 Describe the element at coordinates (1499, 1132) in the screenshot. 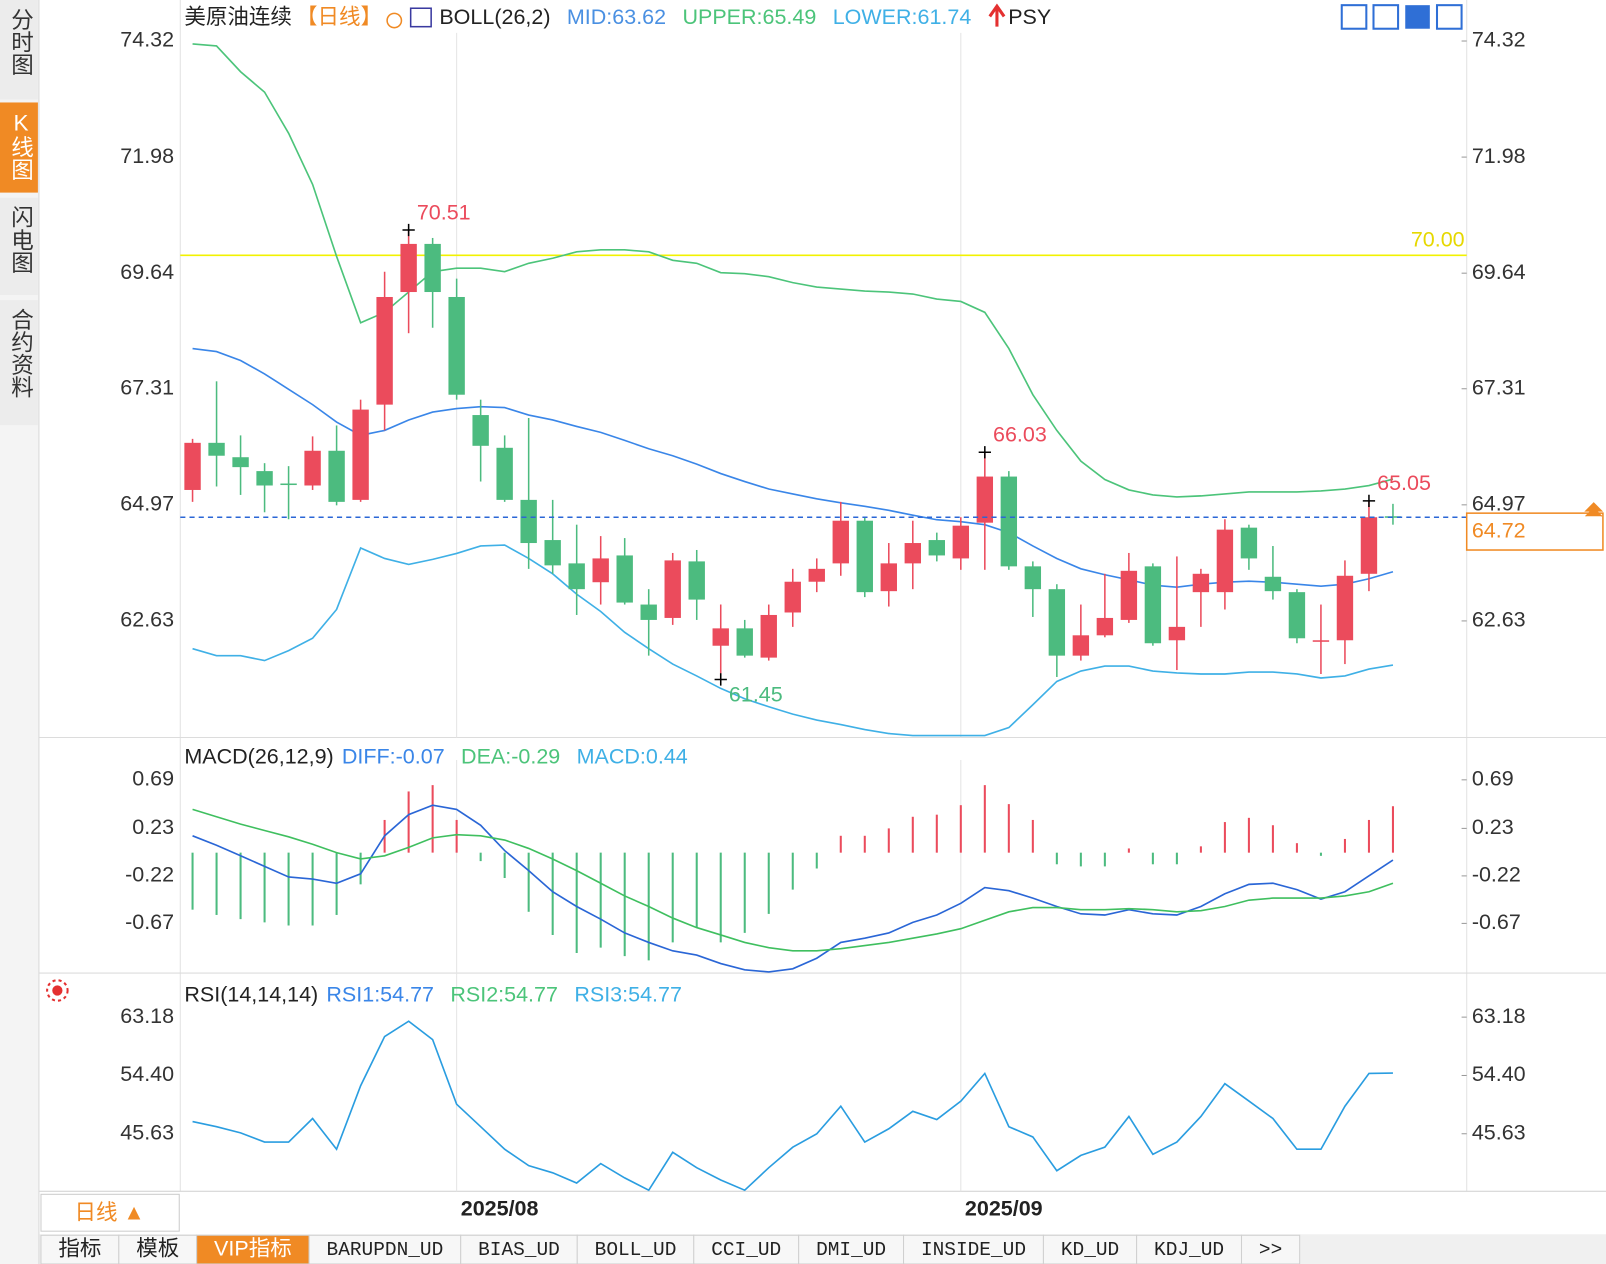

I see `y-tick-label-right: 45.63` at that location.